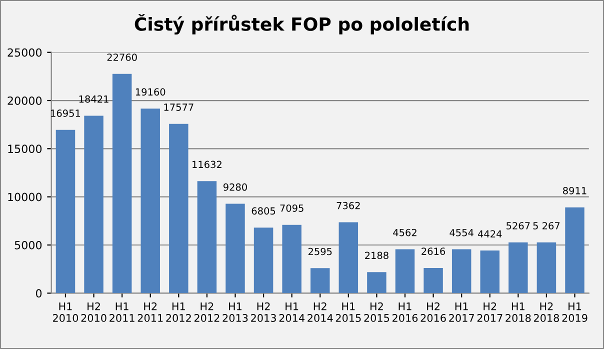 The image size is (604, 349). I want to click on x-tick-label: H2 2012, so click(207, 312).